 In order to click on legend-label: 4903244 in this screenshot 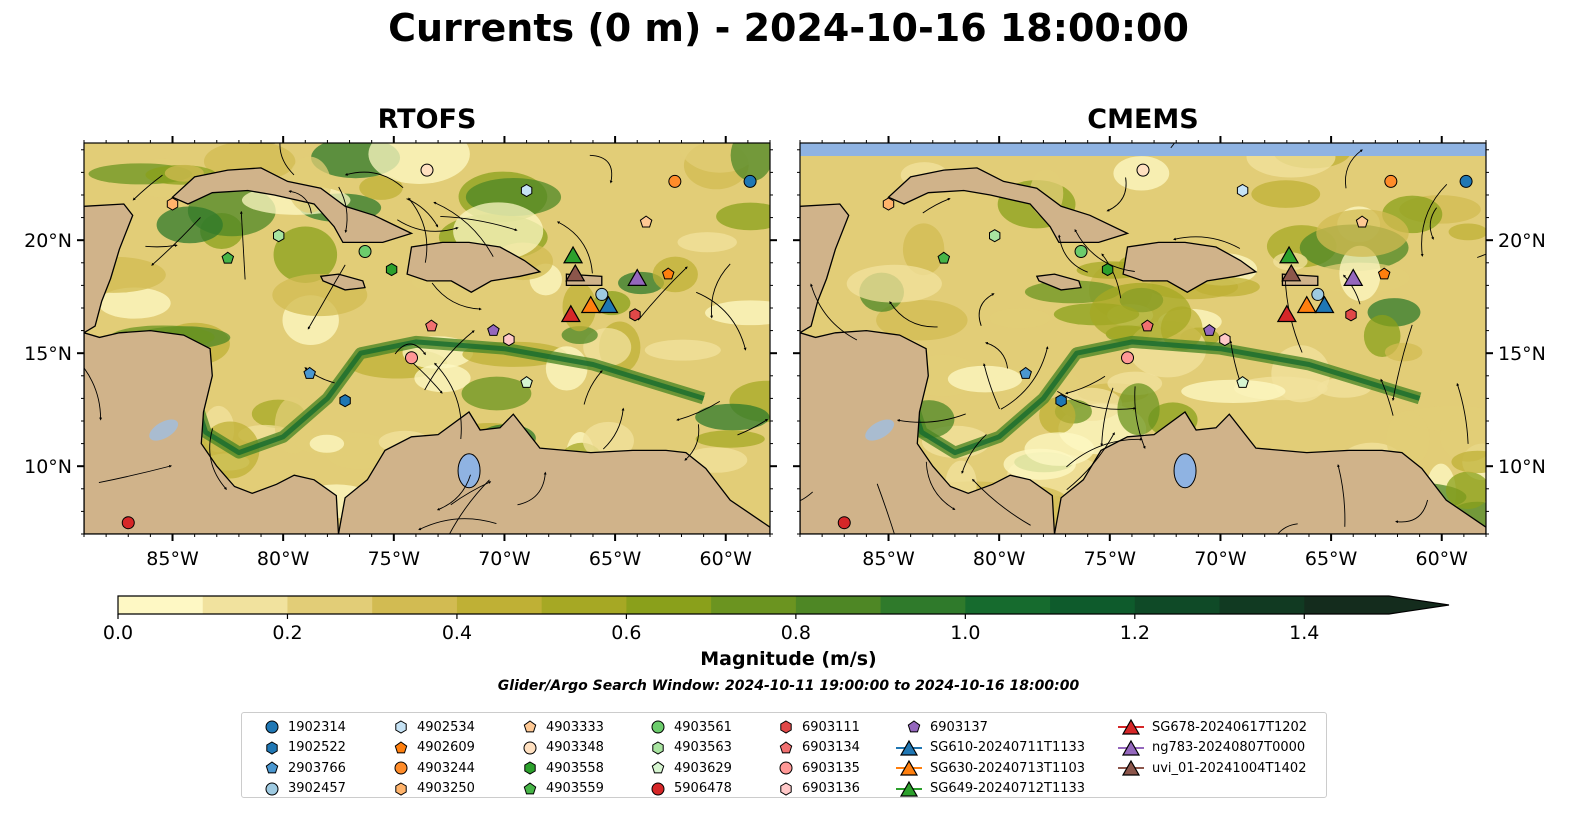, I will do `click(446, 768)`.